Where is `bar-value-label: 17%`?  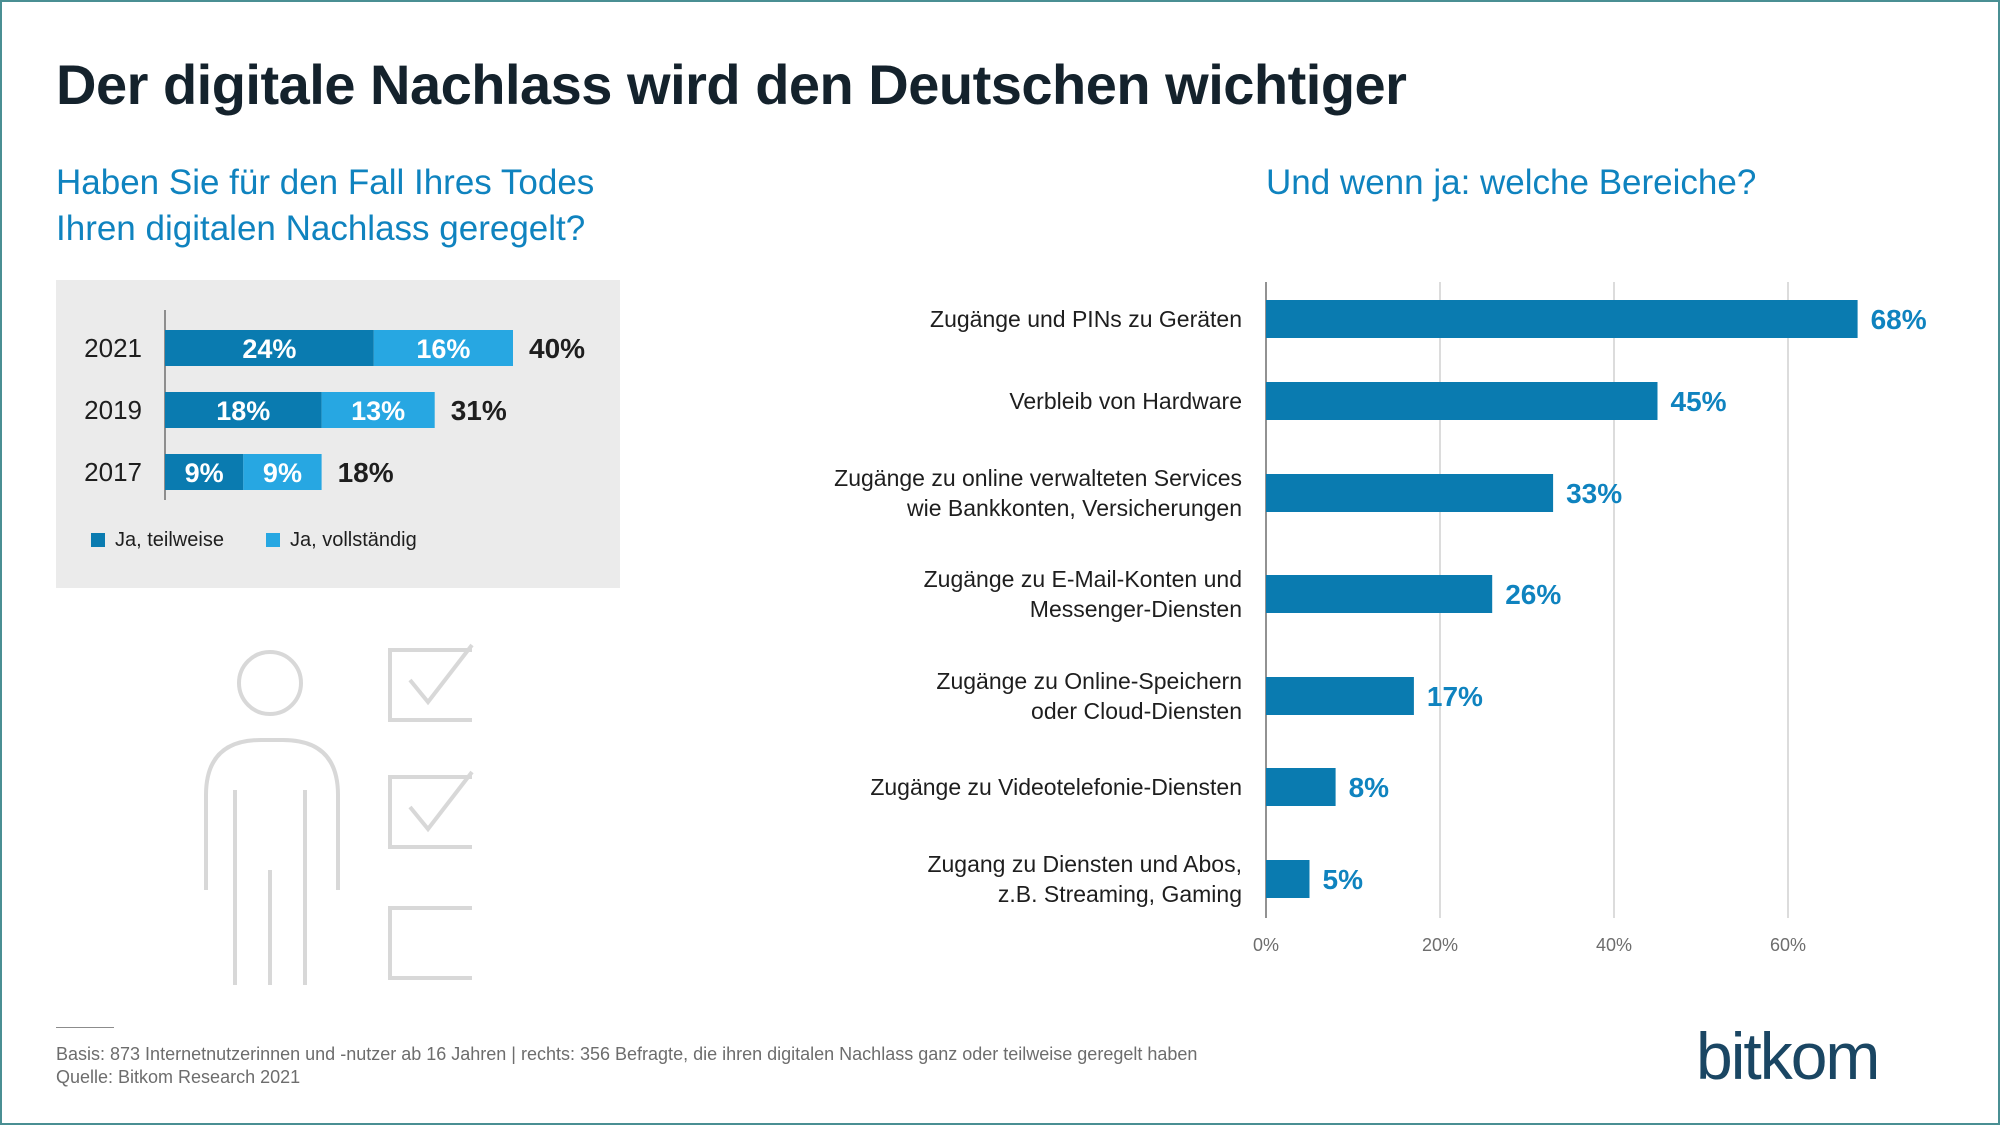
bar-value-label: 17% is located at coordinates (1455, 696).